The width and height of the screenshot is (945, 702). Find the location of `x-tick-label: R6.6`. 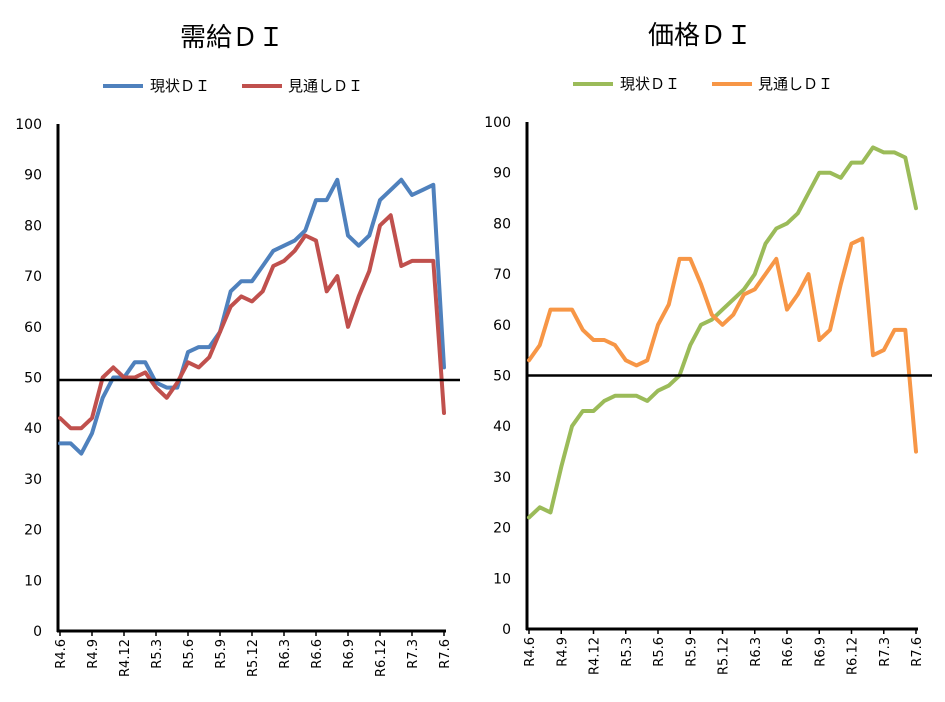

x-tick-label: R6.6 is located at coordinates (788, 652).